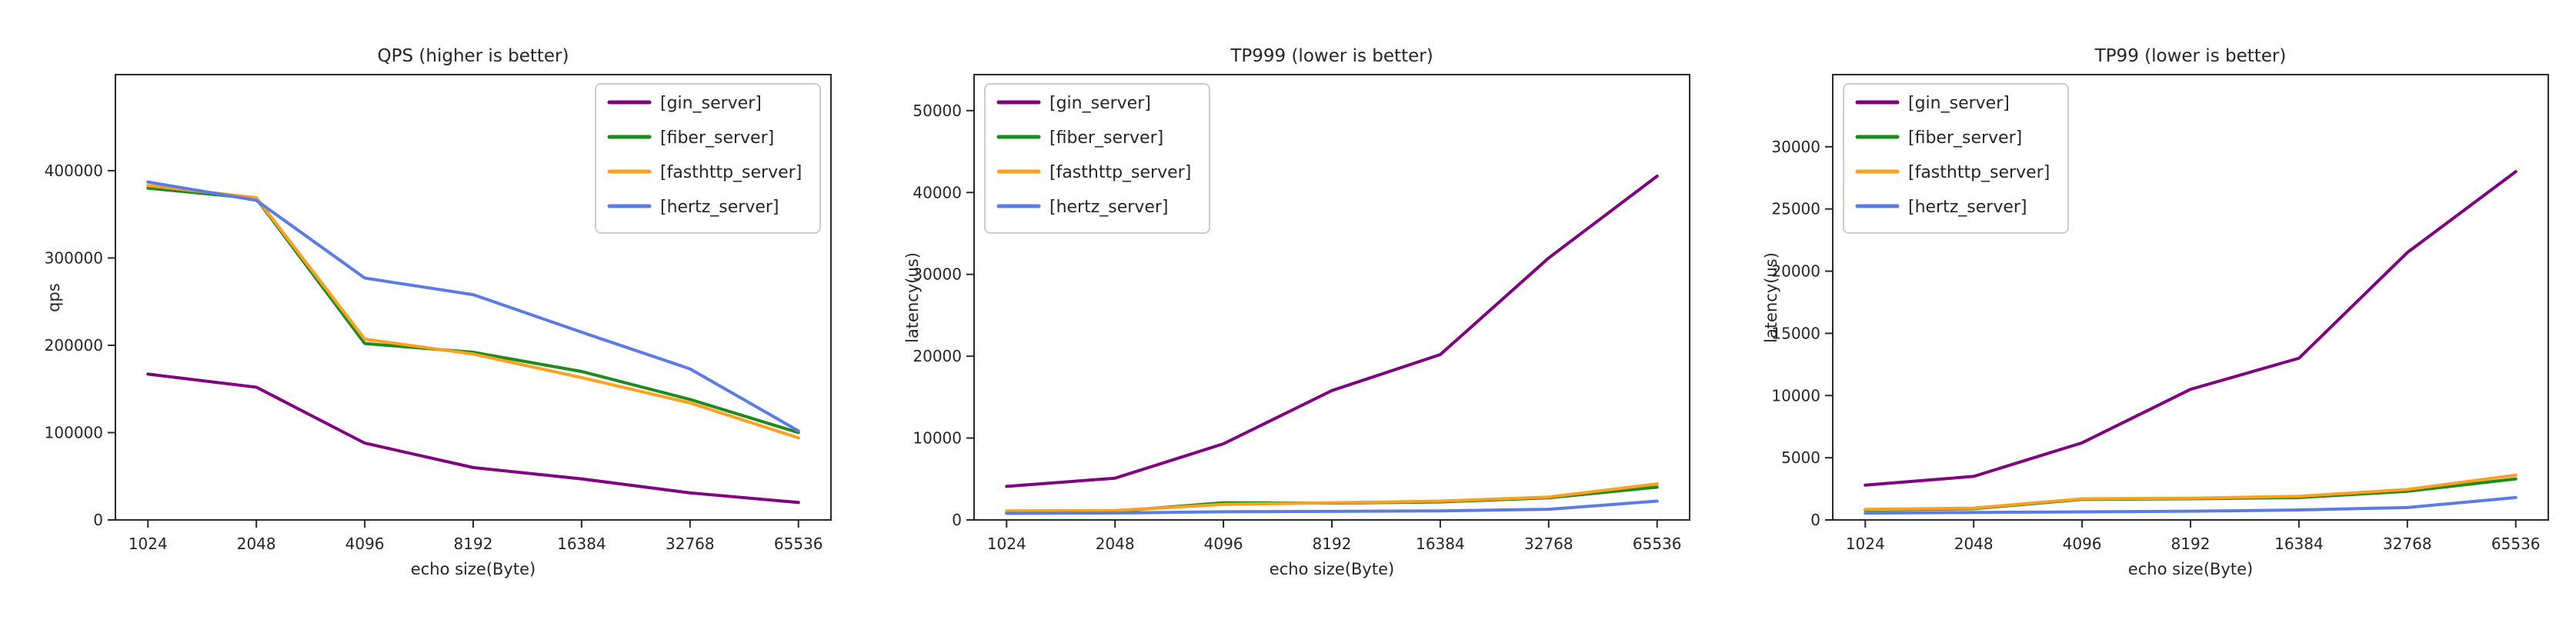  Describe the element at coordinates (2191, 56) in the screenshot. I see `chart-title: TP99 (lower is better)` at that location.